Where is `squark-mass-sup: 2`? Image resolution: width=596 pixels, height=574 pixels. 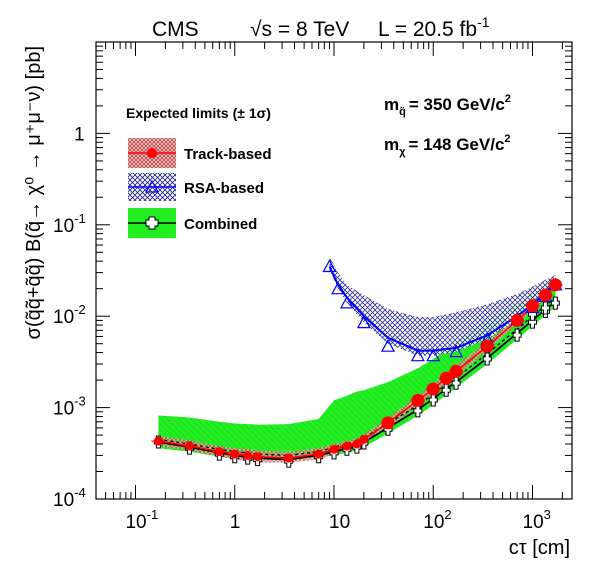
squark-mass-sup: 2 is located at coordinates (508, 99).